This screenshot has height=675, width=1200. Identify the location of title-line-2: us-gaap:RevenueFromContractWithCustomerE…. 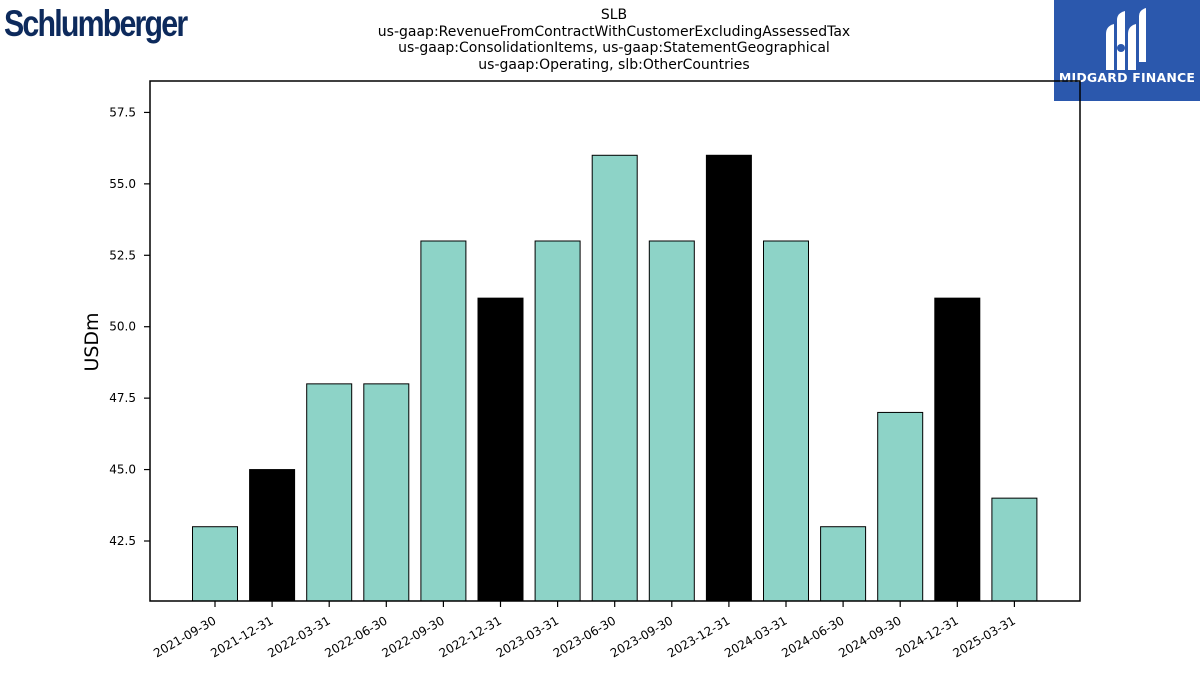
(614, 31).